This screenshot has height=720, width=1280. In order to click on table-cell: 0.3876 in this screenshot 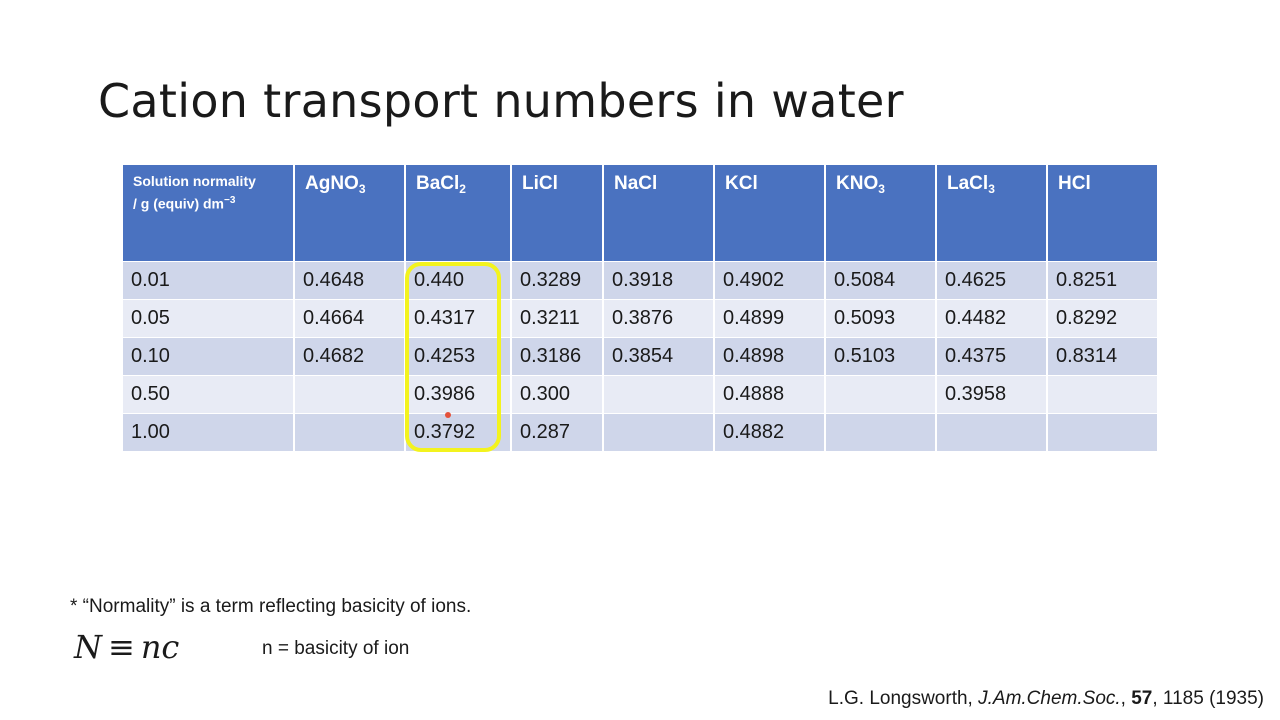, I will do `click(659, 317)`.